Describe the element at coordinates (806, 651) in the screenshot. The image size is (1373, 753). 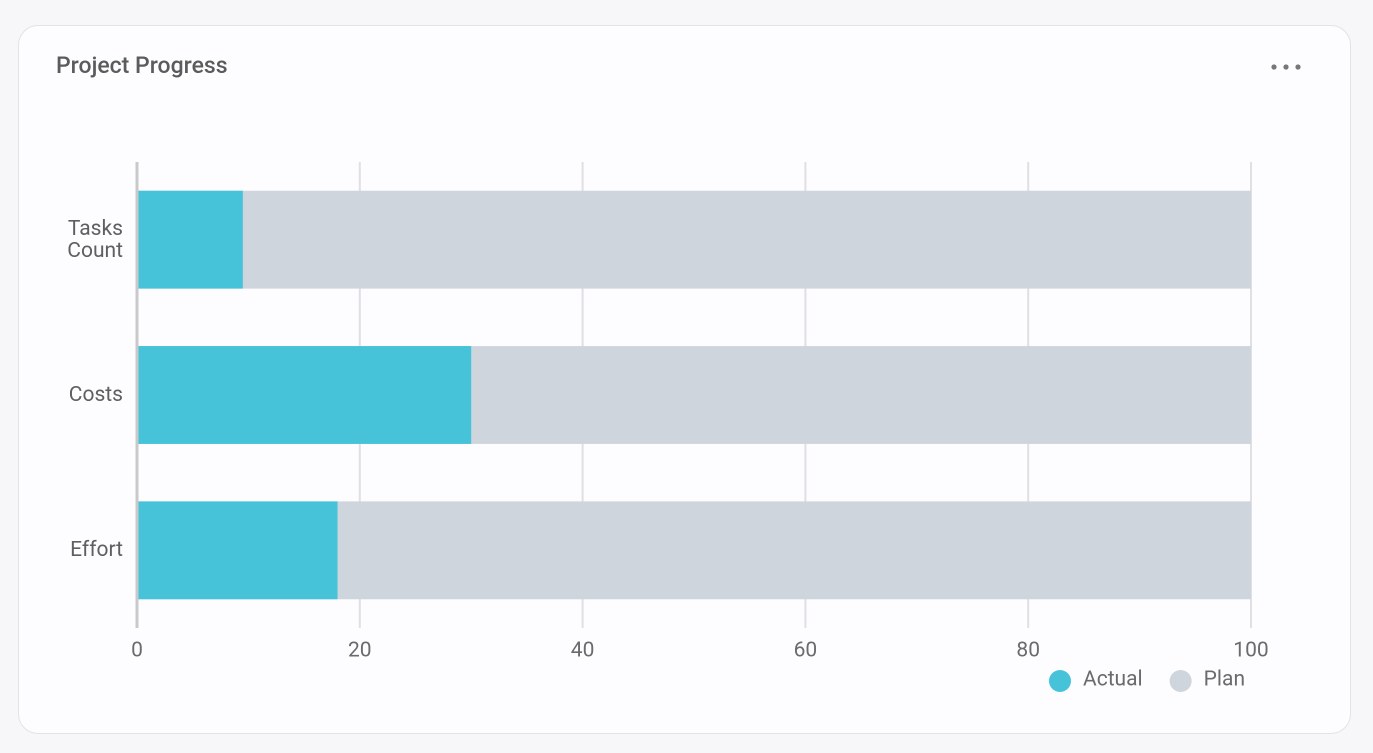
I see `x-tick-label: 60` at that location.